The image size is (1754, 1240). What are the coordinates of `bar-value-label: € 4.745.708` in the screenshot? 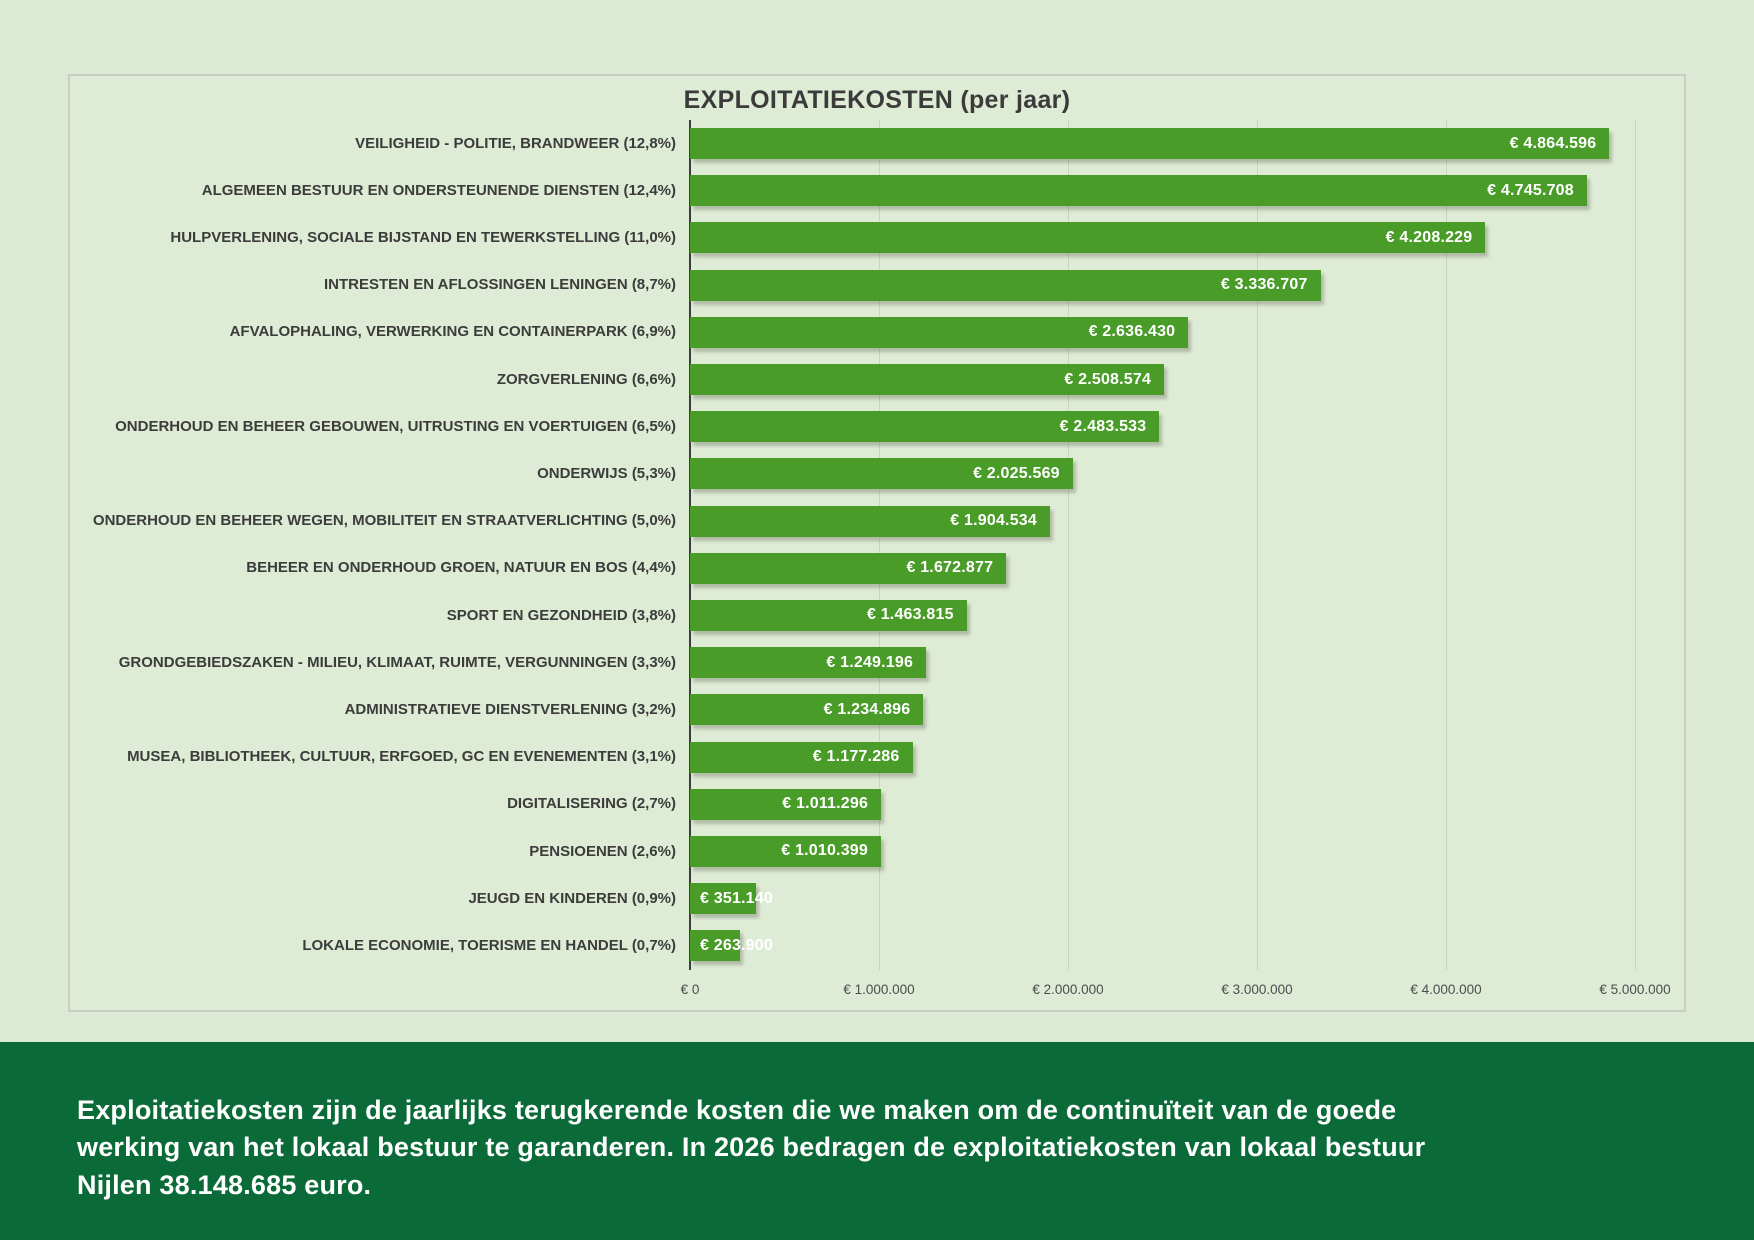 It's located at (1530, 190).